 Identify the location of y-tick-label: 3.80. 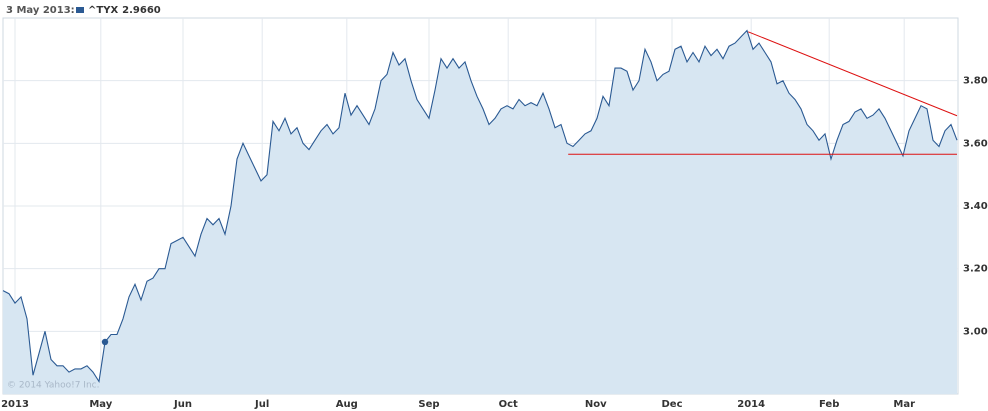
(975, 81).